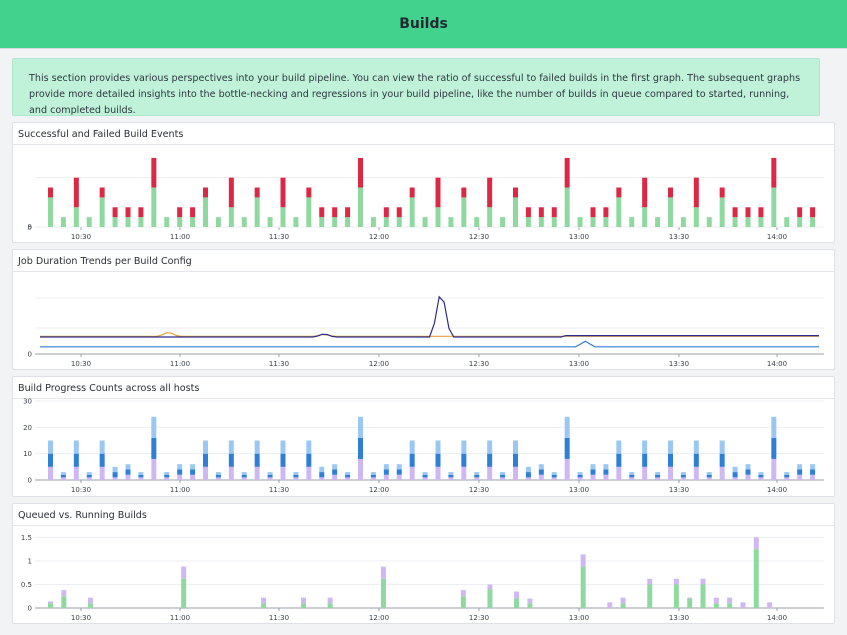 This screenshot has height=635, width=847. I want to click on x-tick-label: 11:00, so click(180, 237).